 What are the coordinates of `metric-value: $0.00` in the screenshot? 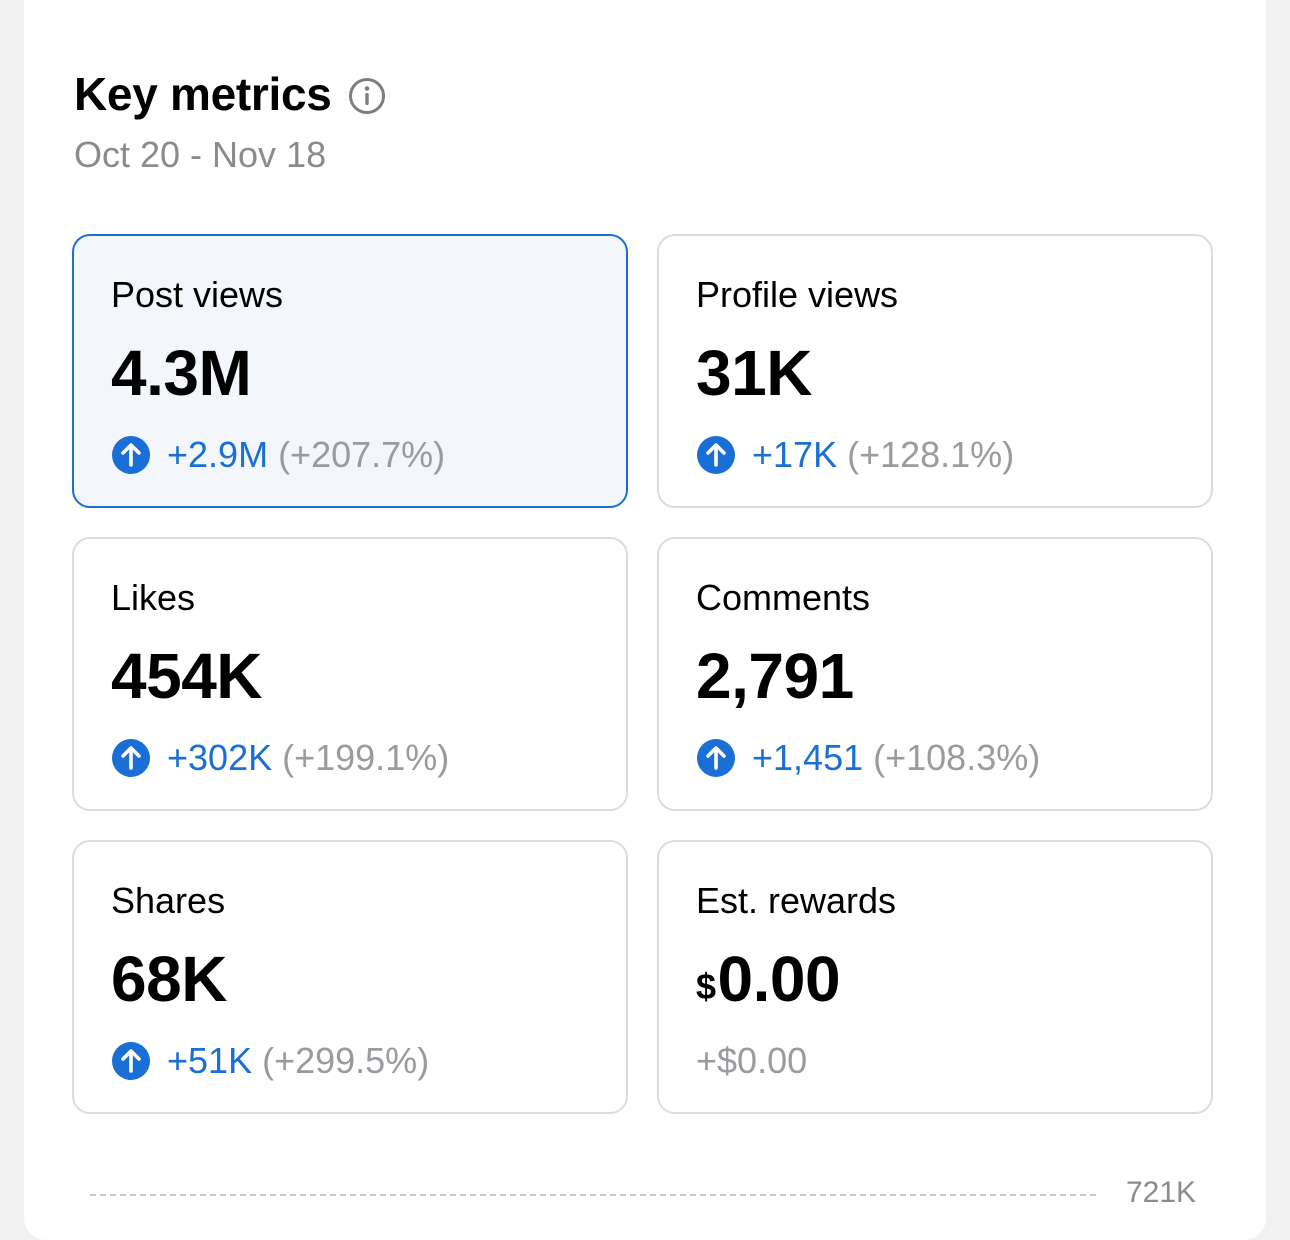 It's located at (768, 979).